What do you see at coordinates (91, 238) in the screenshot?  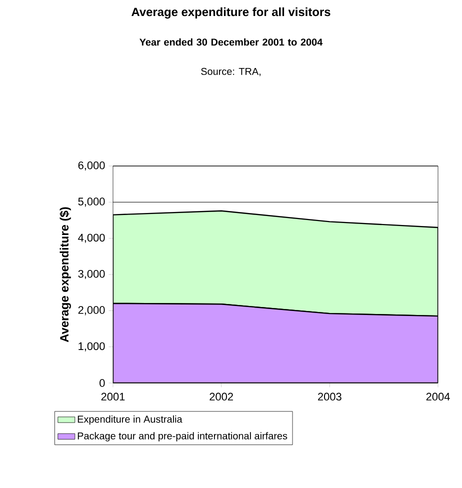 I see `y-tick-label: 4,000` at bounding box center [91, 238].